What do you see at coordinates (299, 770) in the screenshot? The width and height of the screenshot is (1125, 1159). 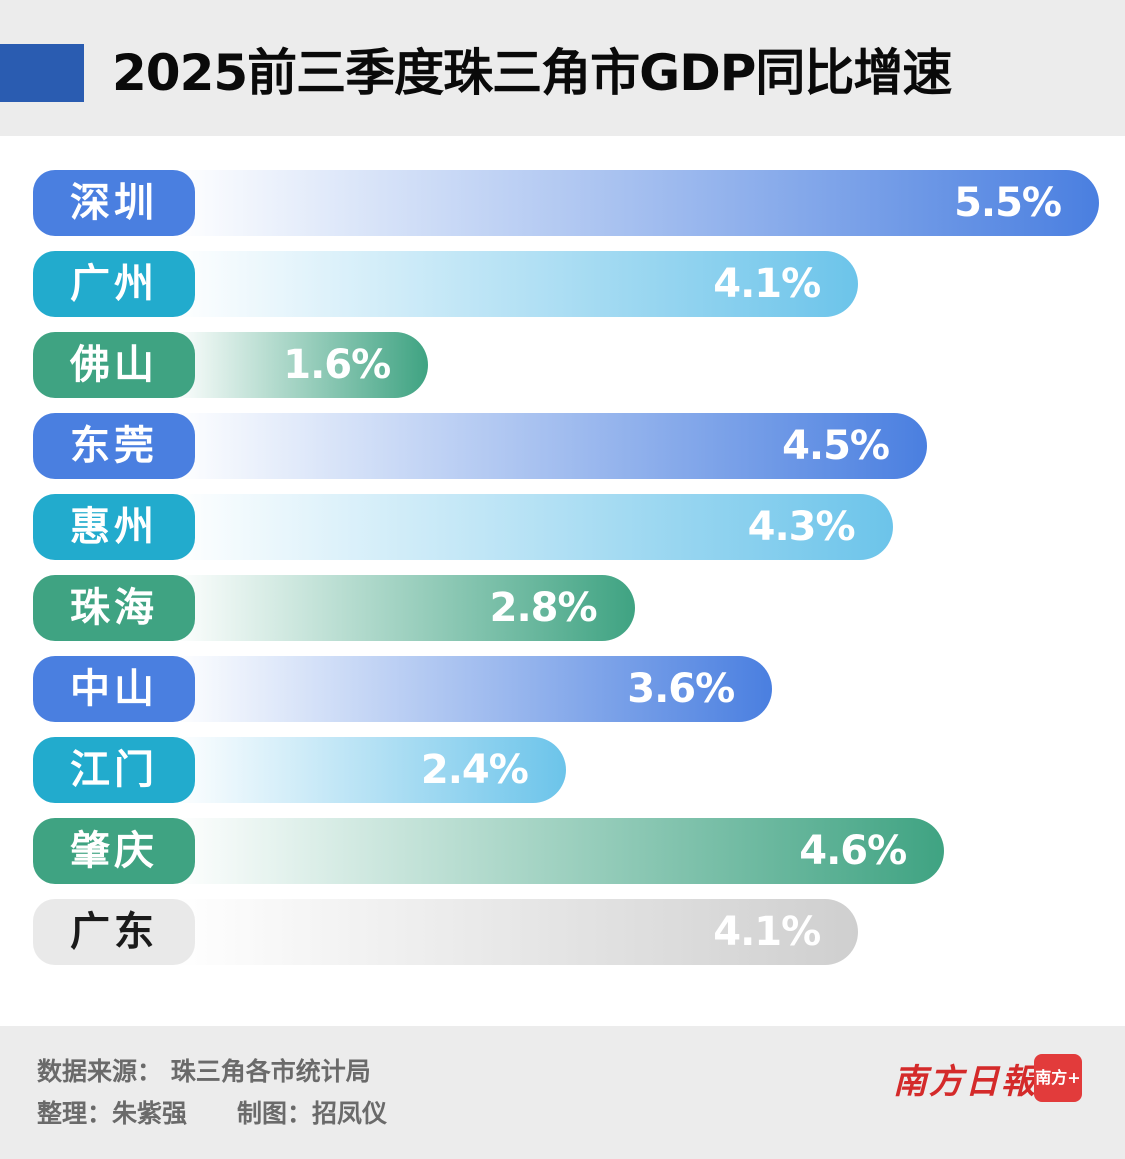 I see `bar-row: 江门 2.4%` at bounding box center [299, 770].